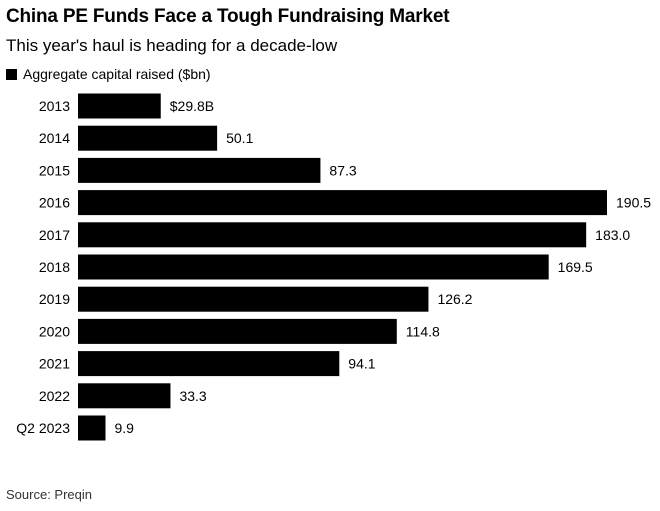  What do you see at coordinates (54, 106) in the screenshot?
I see `category-label: 2013` at bounding box center [54, 106].